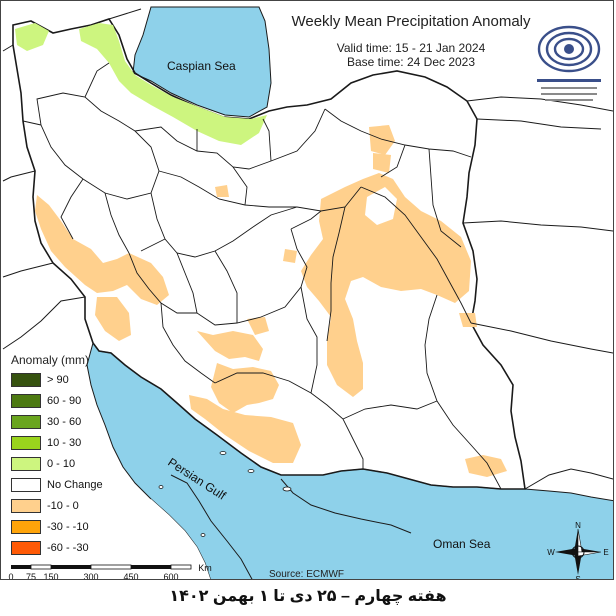  I want to click on legend-item: 0 - 10, so click(71, 463).